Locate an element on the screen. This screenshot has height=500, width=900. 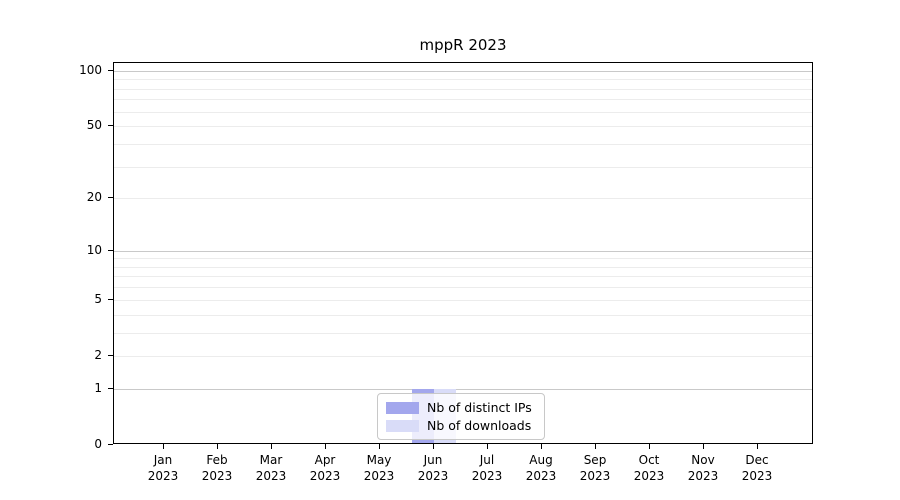
legend: Nb of distinct IPs Nb of downloads is located at coordinates (461, 416).